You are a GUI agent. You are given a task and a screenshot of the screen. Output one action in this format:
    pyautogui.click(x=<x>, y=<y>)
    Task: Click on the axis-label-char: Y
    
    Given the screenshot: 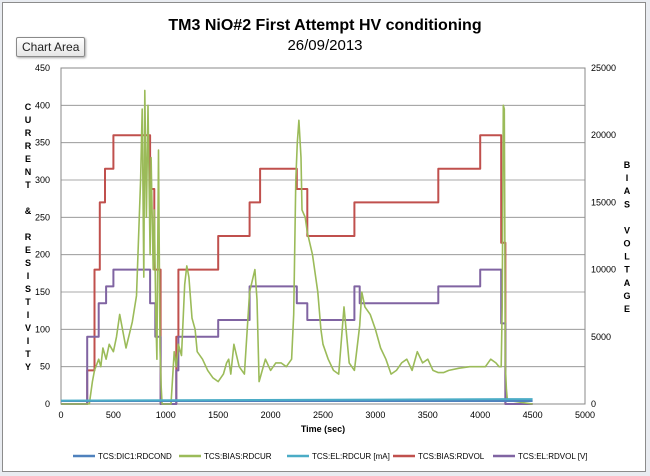 What is the action you would take?
    pyautogui.click(x=28, y=367)
    